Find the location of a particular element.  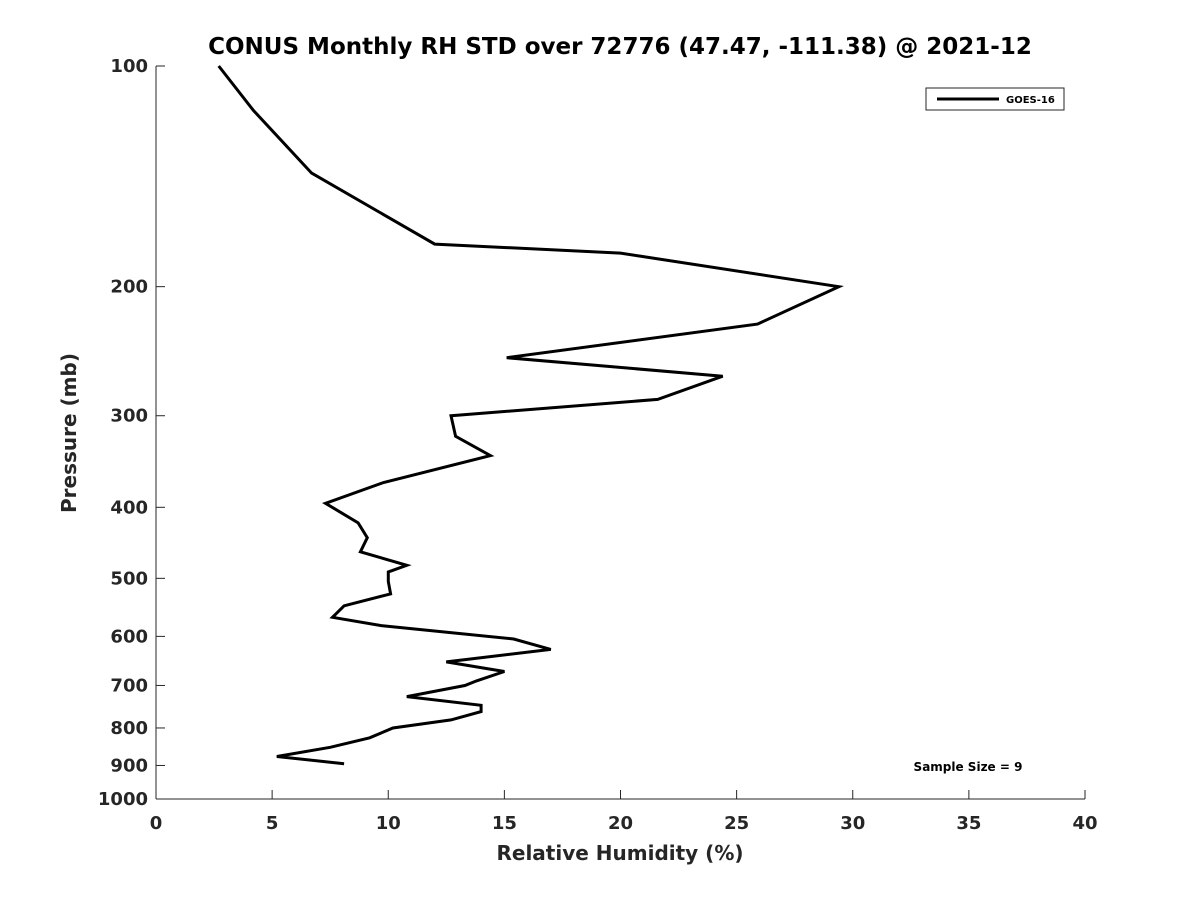

x-axis-label: Relative Humidity (%) is located at coordinates (619, 853).